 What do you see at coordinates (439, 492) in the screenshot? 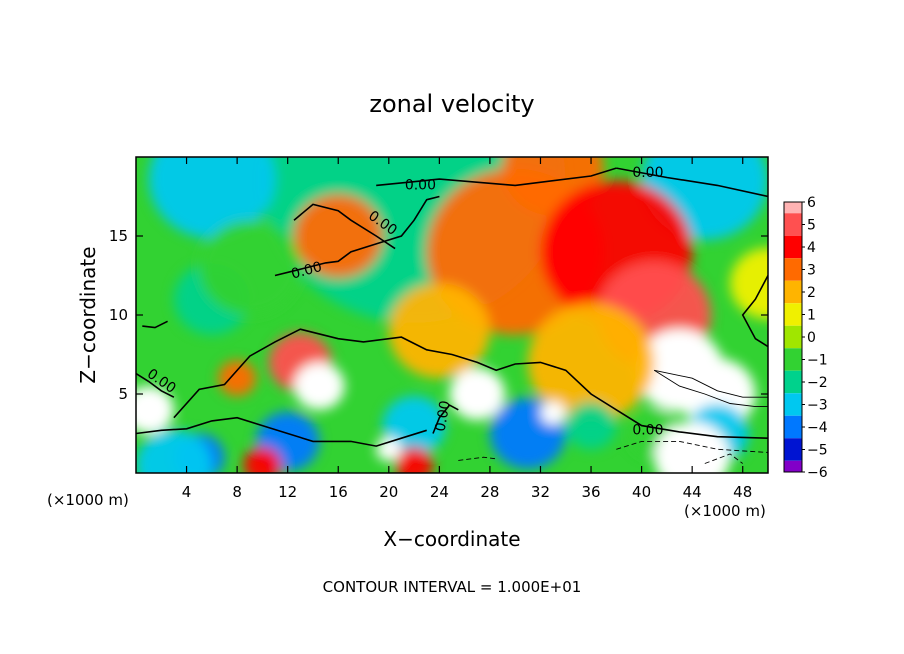
I see `x-tick-label: 24` at bounding box center [439, 492].